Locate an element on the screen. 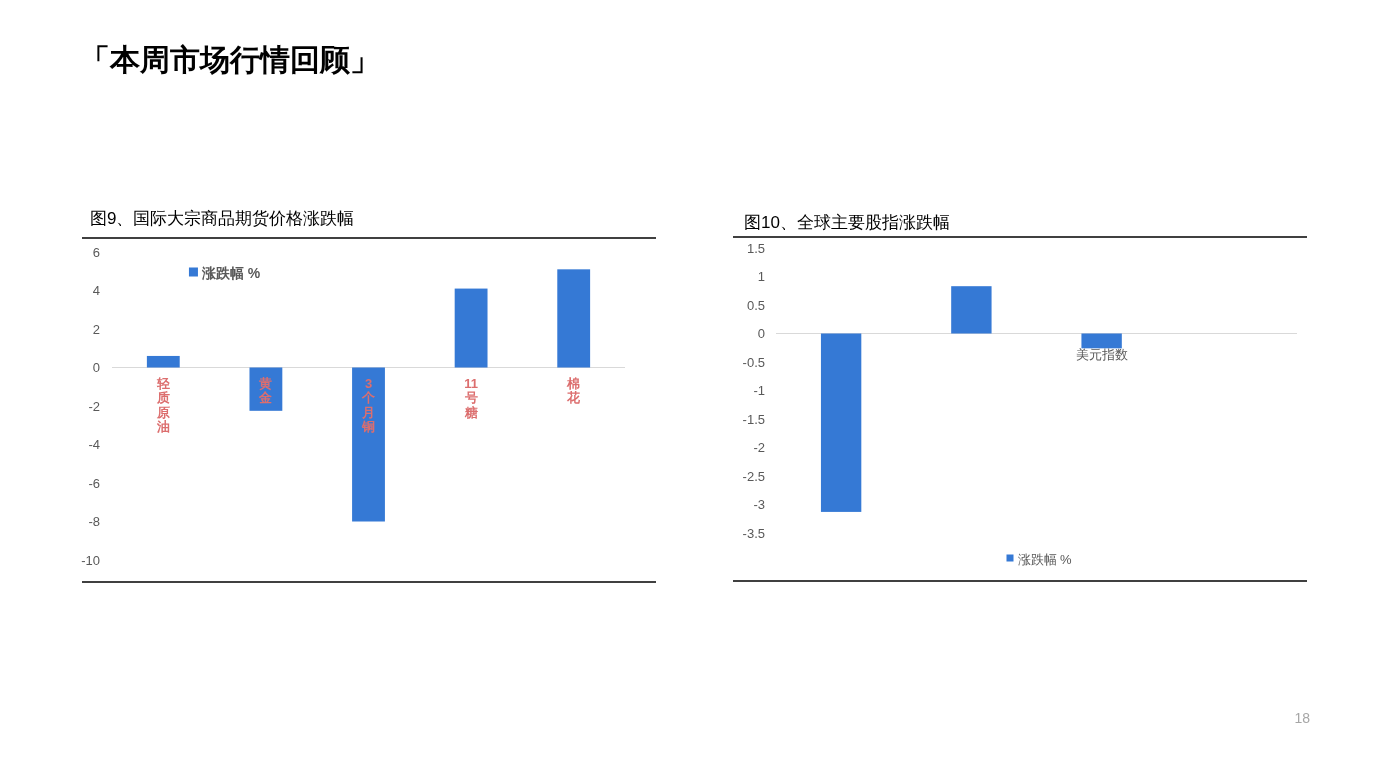 This screenshot has height=780, width=1387. title: 图9、国际大宗商品期货价格涨跌幅 is located at coordinates (222, 218).